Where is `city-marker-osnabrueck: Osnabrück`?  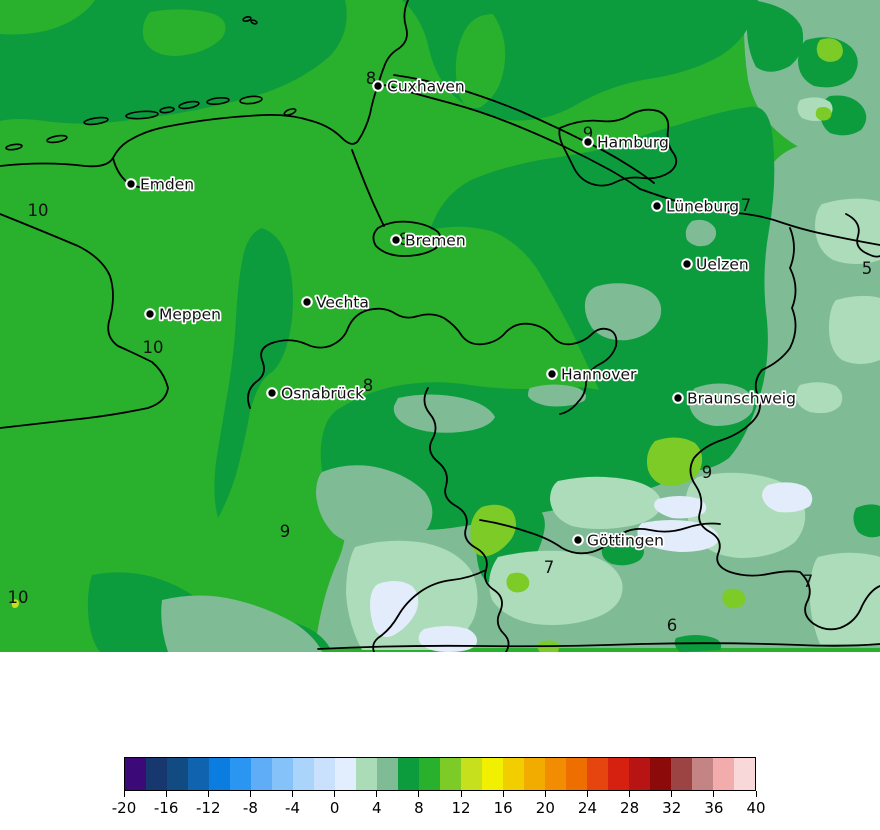
city-marker-osnabrueck: Osnabrück is located at coordinates (316, 393).